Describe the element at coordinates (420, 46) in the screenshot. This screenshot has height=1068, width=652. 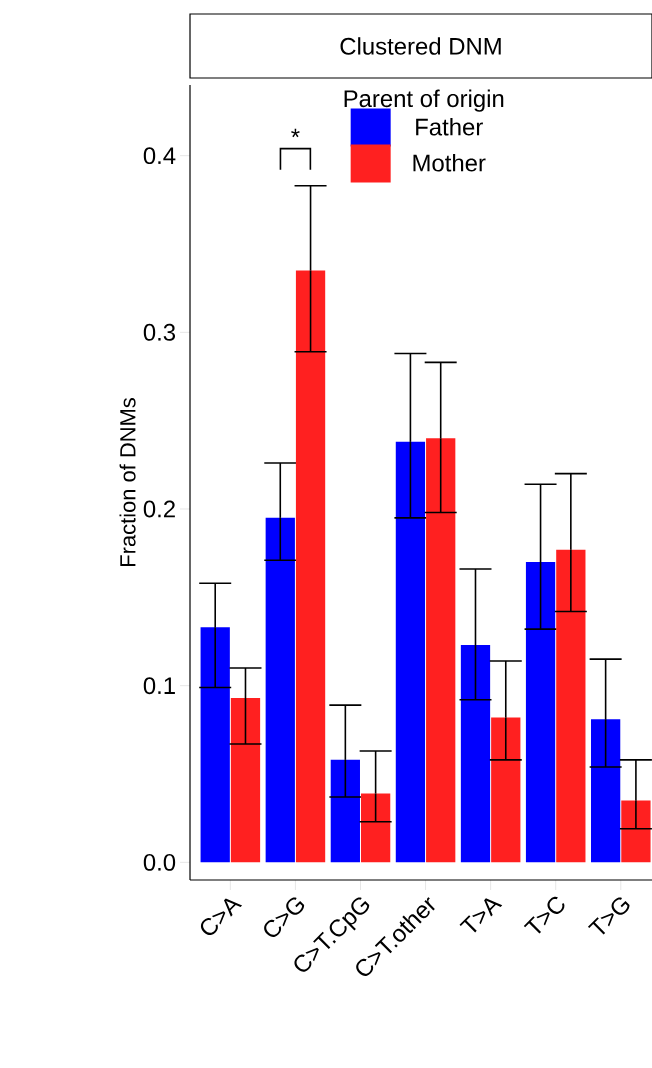
I see `chart-title: Clustered DNM` at that location.